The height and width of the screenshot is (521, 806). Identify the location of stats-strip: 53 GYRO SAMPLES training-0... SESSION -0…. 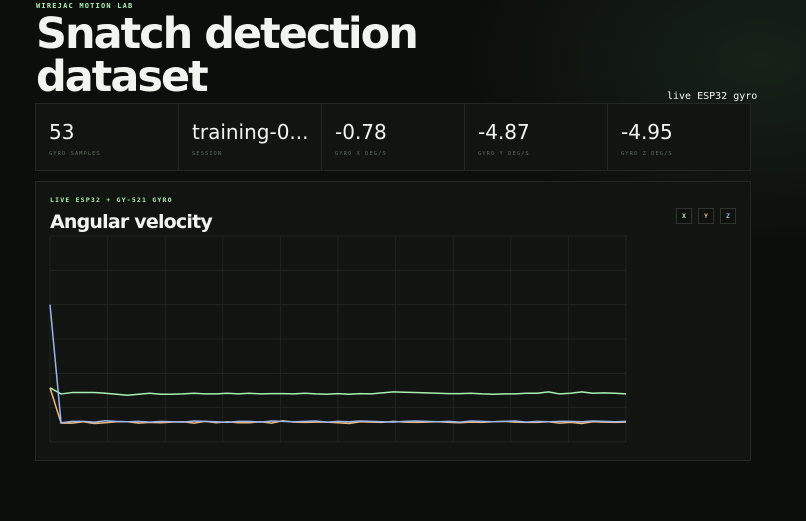
(393, 137).